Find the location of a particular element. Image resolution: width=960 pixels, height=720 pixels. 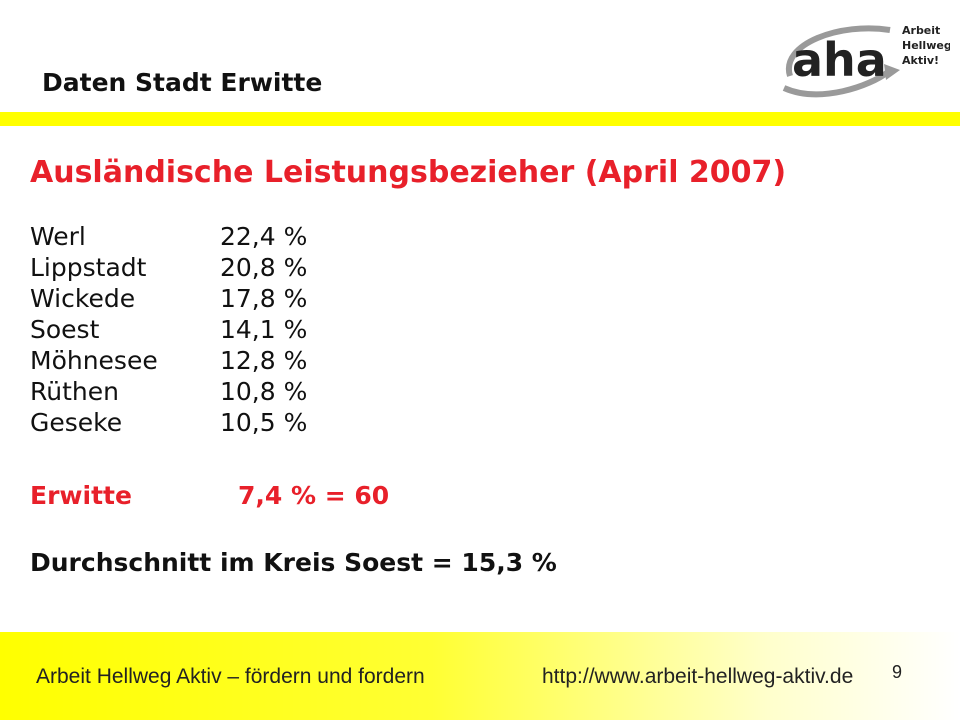

city-name: Geseke is located at coordinates (76, 422).